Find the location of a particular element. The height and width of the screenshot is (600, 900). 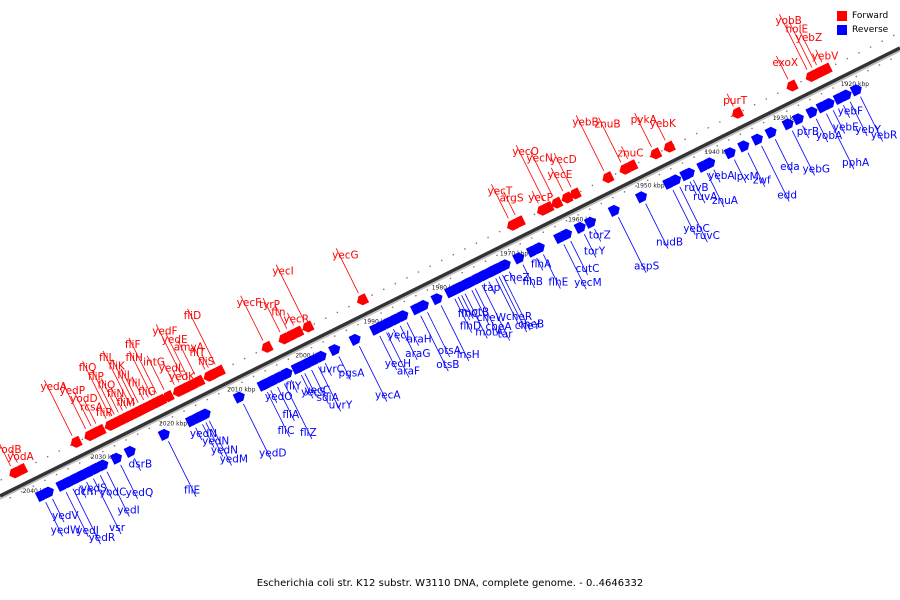

reverse-gene-label: dcm is located at coordinates (85, 492).